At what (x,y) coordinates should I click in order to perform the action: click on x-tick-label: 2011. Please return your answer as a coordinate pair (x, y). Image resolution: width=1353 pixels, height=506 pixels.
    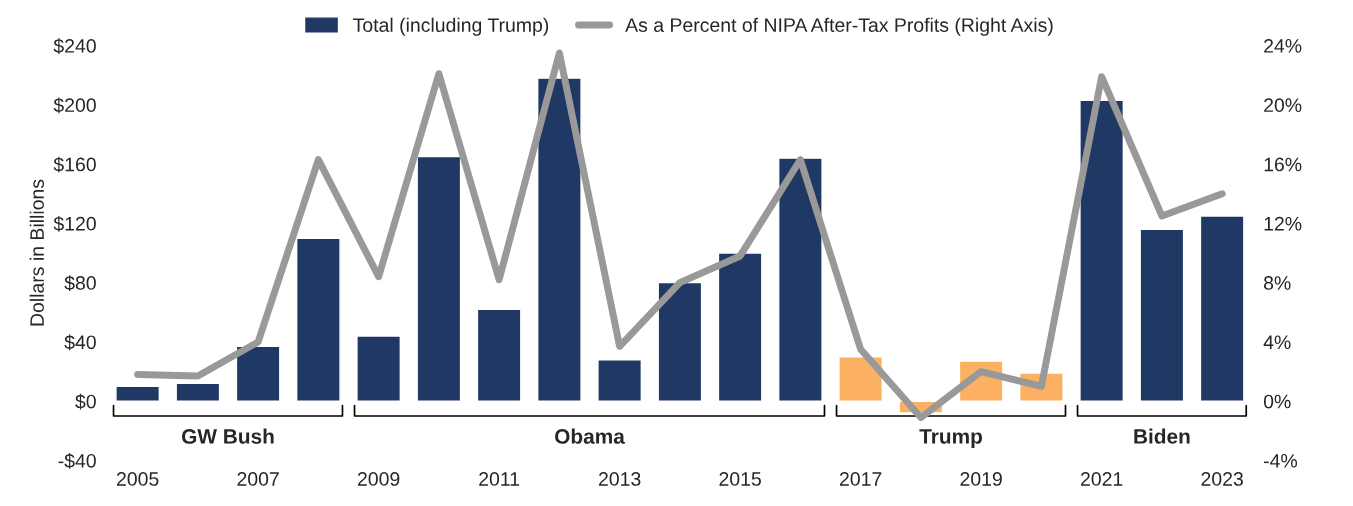
    Looking at the image, I should click on (499, 479).